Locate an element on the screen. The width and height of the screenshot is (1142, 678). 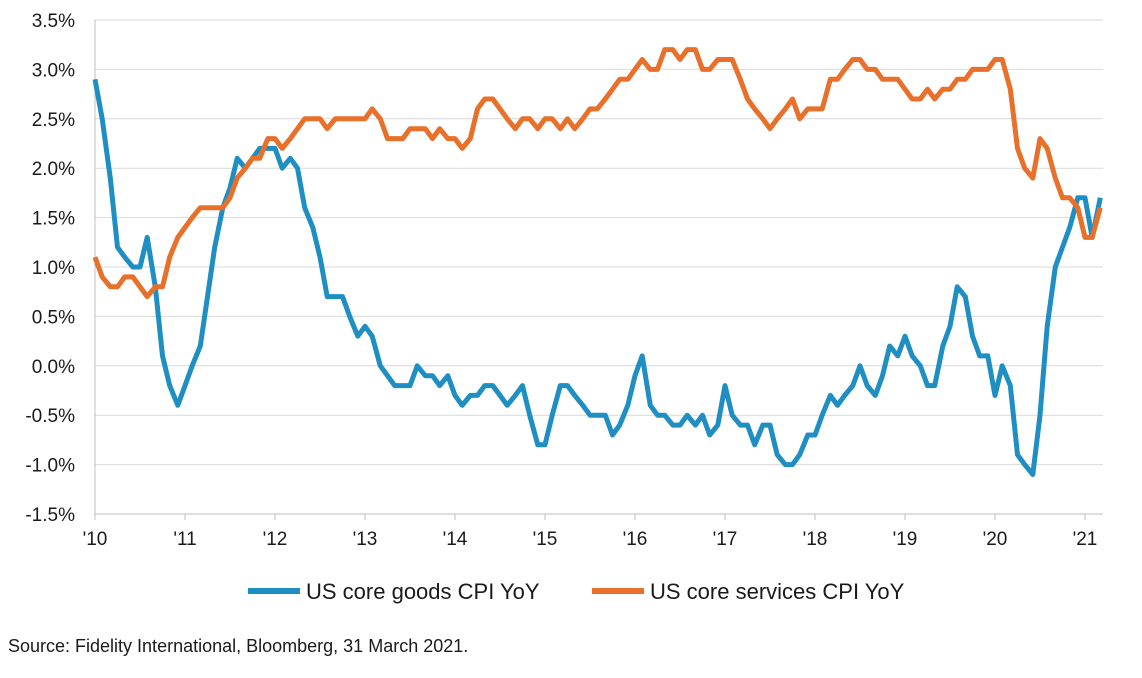
y-tick-label: -0.5% is located at coordinates (50, 416).